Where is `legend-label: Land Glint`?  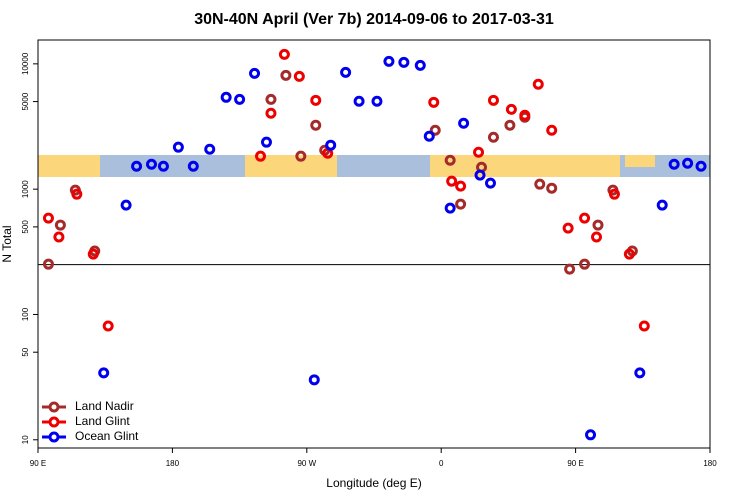 legend-label: Land Glint is located at coordinates (102, 421).